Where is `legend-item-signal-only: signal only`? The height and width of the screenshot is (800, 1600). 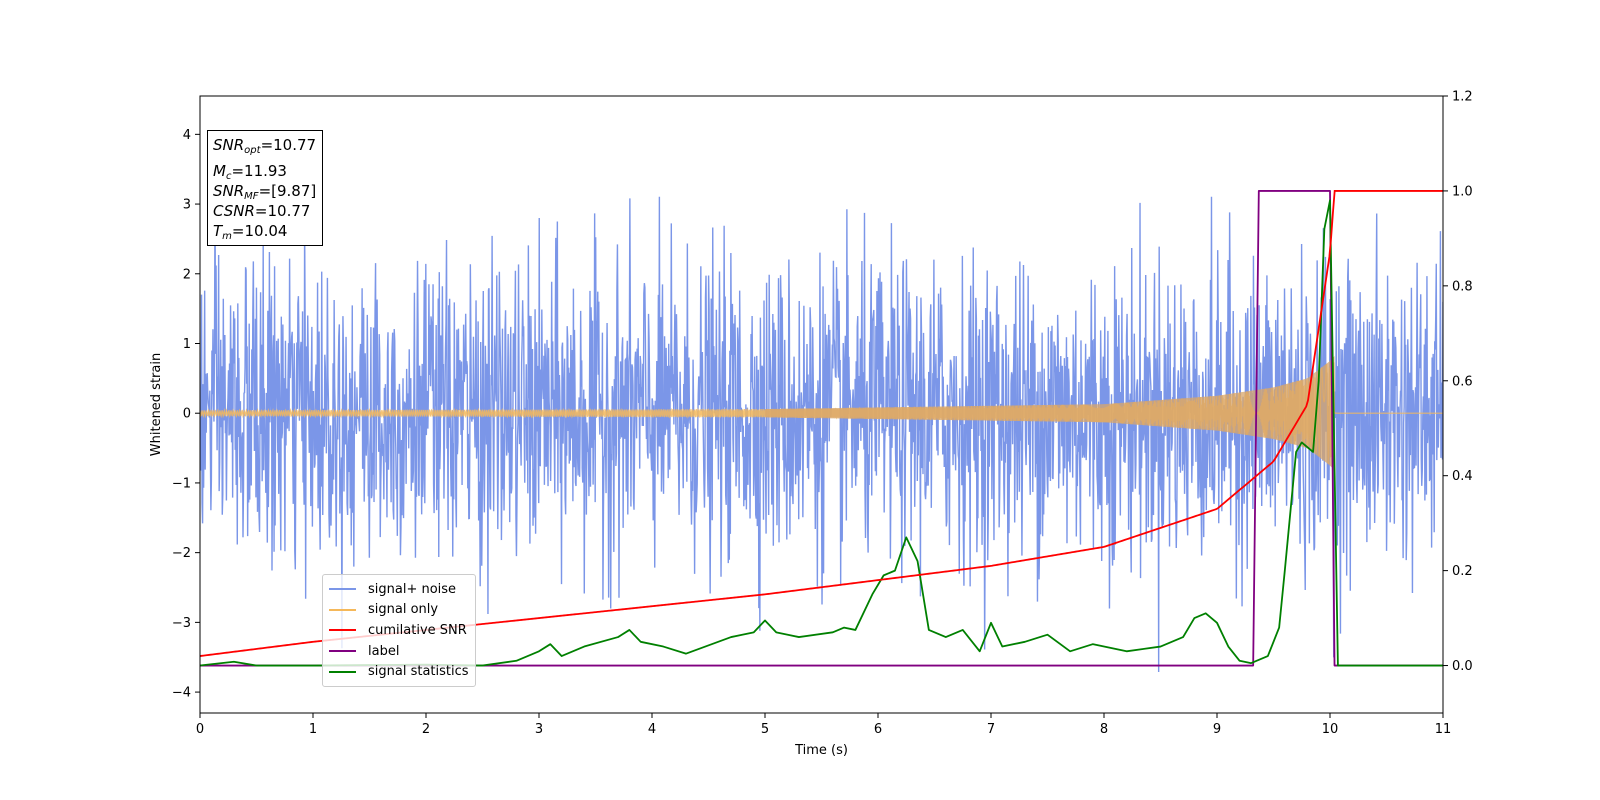
legend-item-signal-only: signal only is located at coordinates (399, 610).